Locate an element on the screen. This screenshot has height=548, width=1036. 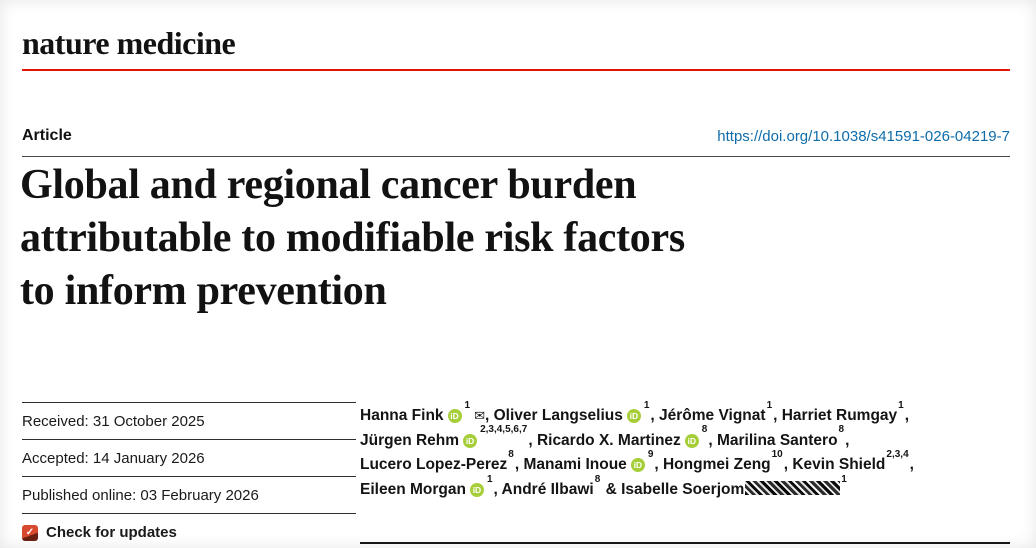
title-line-3: to inform prevention is located at coordinates (203, 291).